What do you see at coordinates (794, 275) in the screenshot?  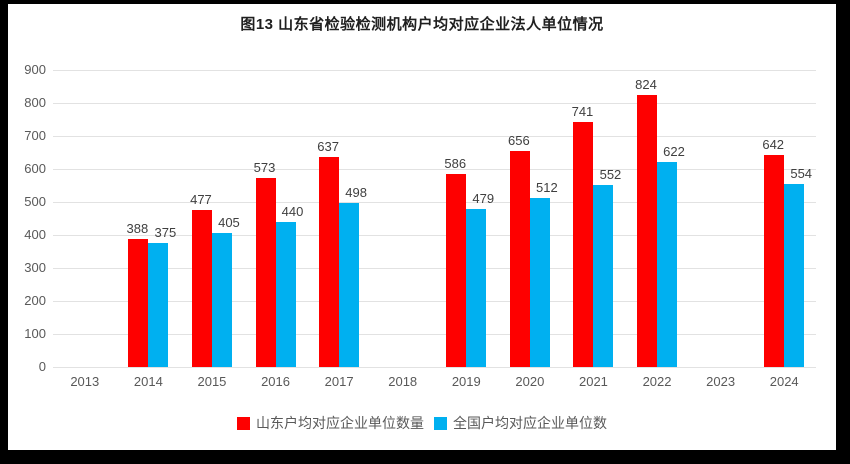 I see `bar-national-2024` at bounding box center [794, 275].